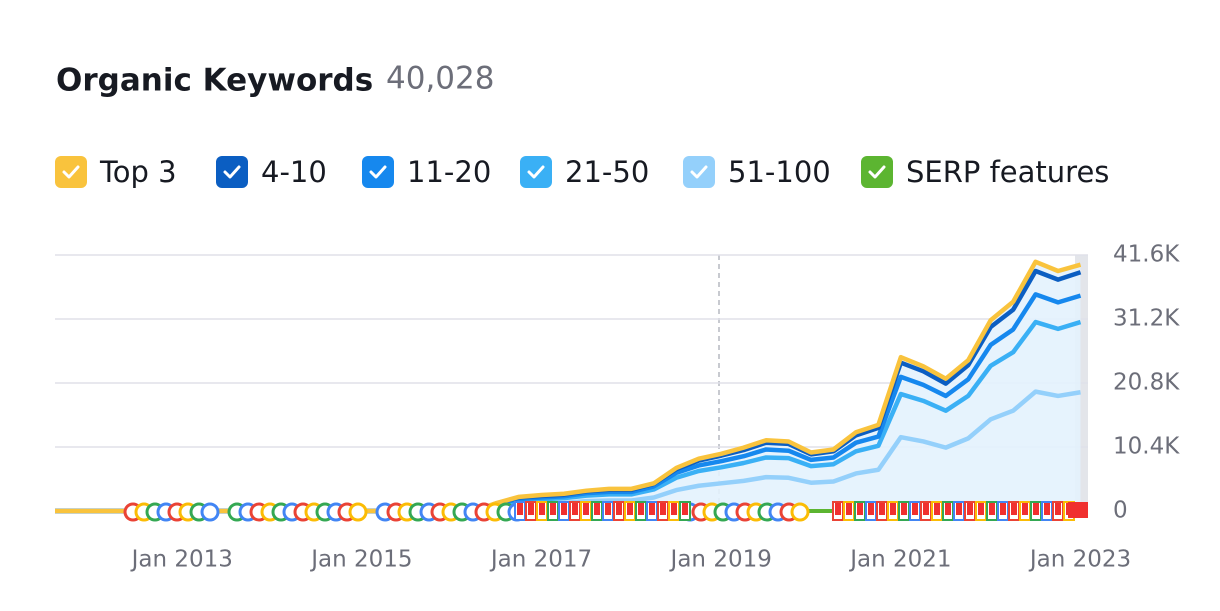 The image size is (1220, 611). What do you see at coordinates (899, 560) in the screenshot?
I see `x-tick-label: Jan 2021` at bounding box center [899, 560].